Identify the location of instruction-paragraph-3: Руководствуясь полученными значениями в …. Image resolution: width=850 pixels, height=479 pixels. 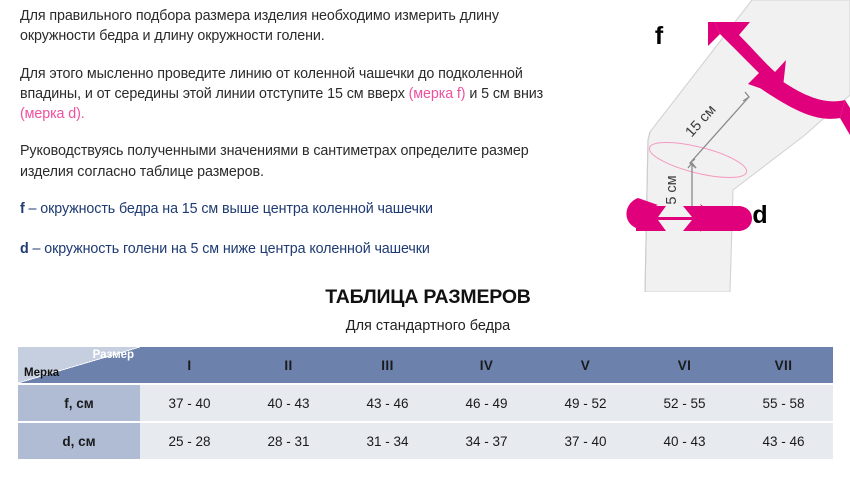
(274, 161).